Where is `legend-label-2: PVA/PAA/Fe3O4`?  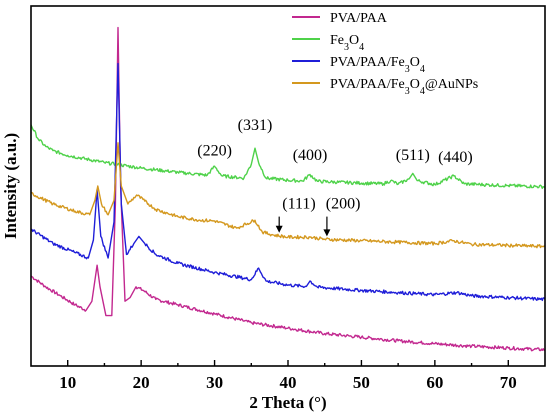
legend-label-2: PVA/PAA/Fe3O4 is located at coordinates (377, 65).